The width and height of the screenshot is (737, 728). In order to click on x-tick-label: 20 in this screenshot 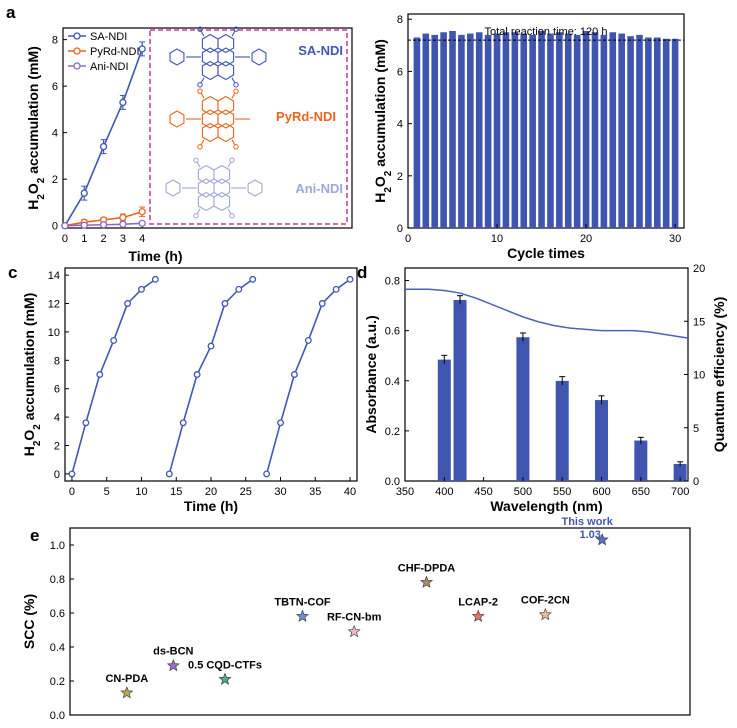, I will do `click(586, 239)`.